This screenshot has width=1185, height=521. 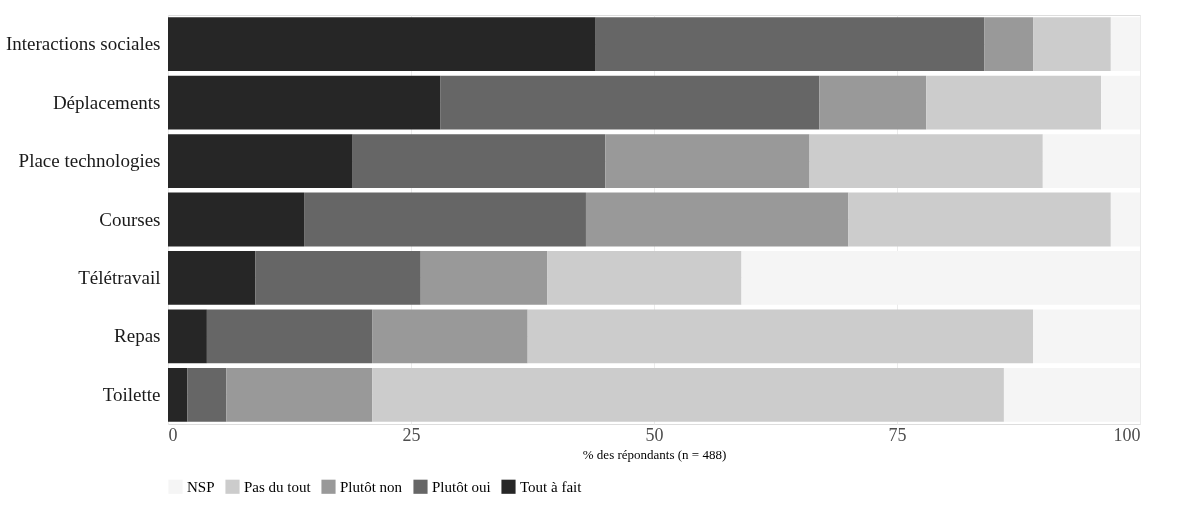 I want to click on x-axis-title: % des répondants (n = 488), so click(x=654, y=454).